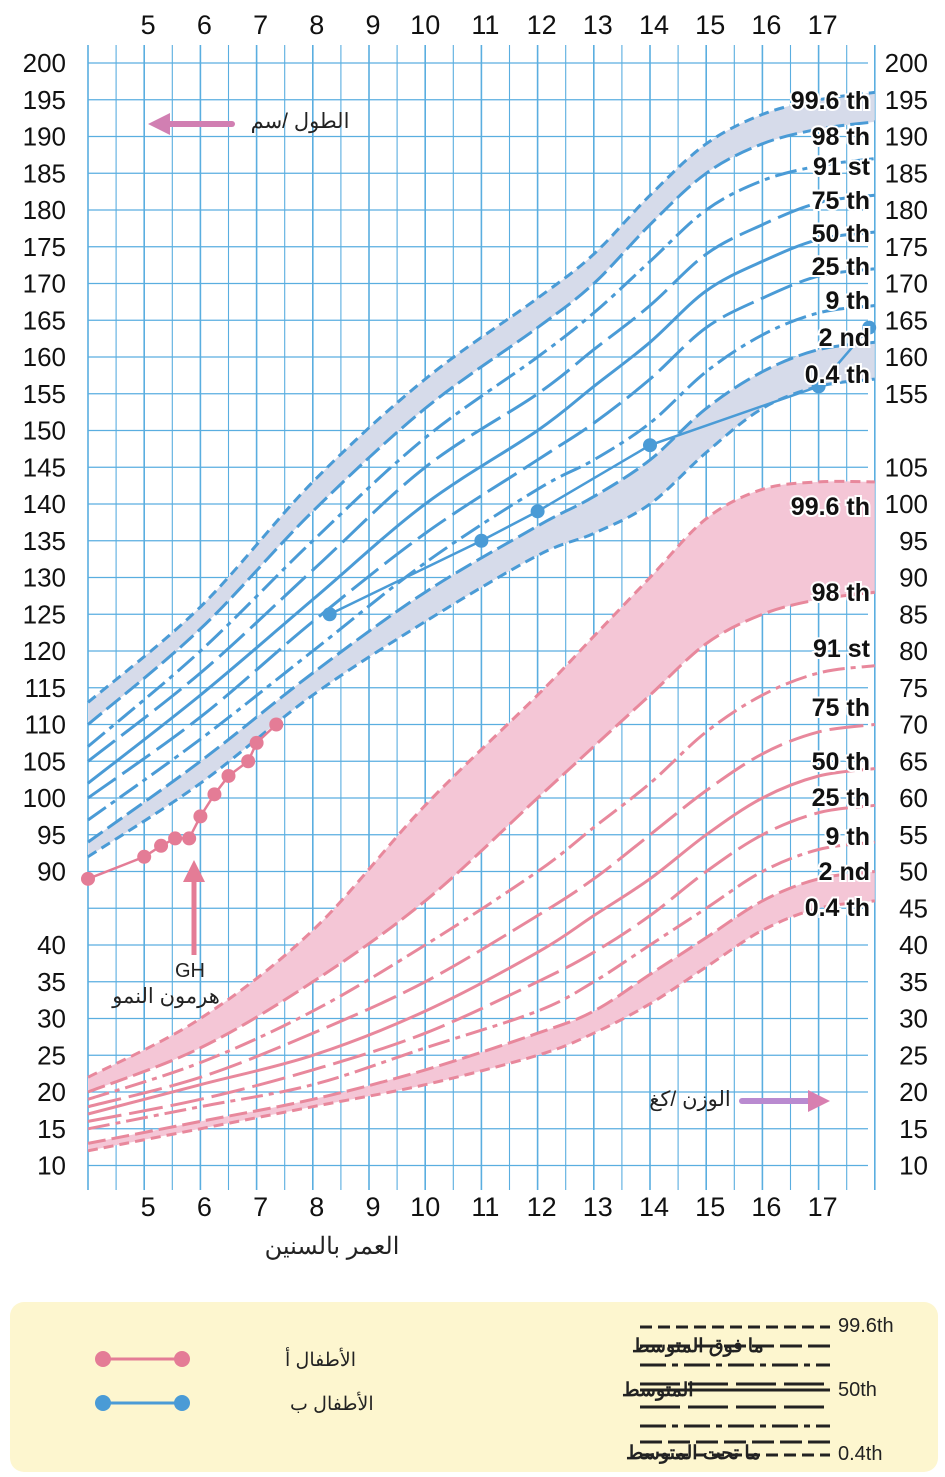  What do you see at coordinates (332, 1403) in the screenshot?
I see `legend-child-b-label: الأطفال ب` at bounding box center [332, 1403].